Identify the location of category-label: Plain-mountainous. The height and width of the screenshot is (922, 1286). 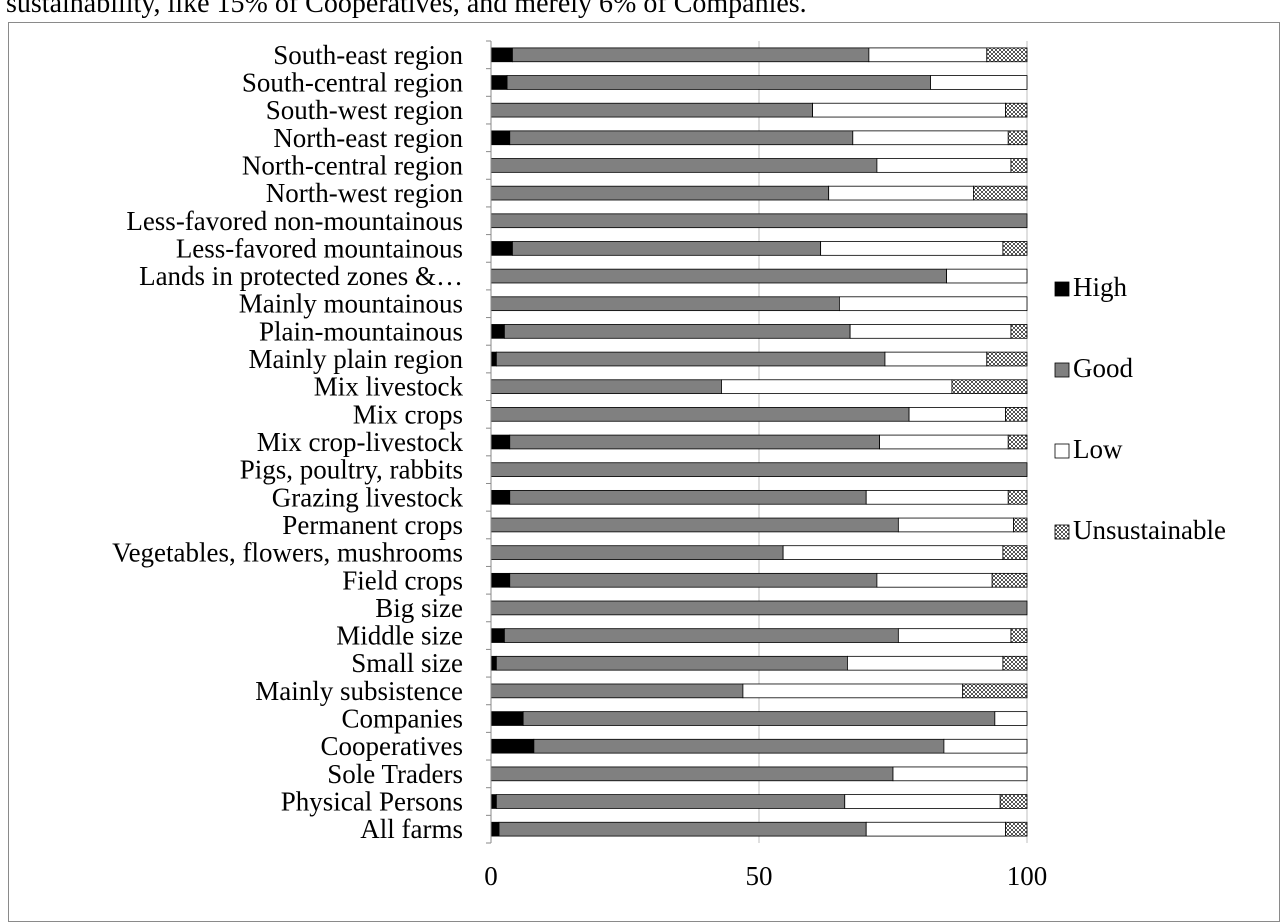
(361, 331).